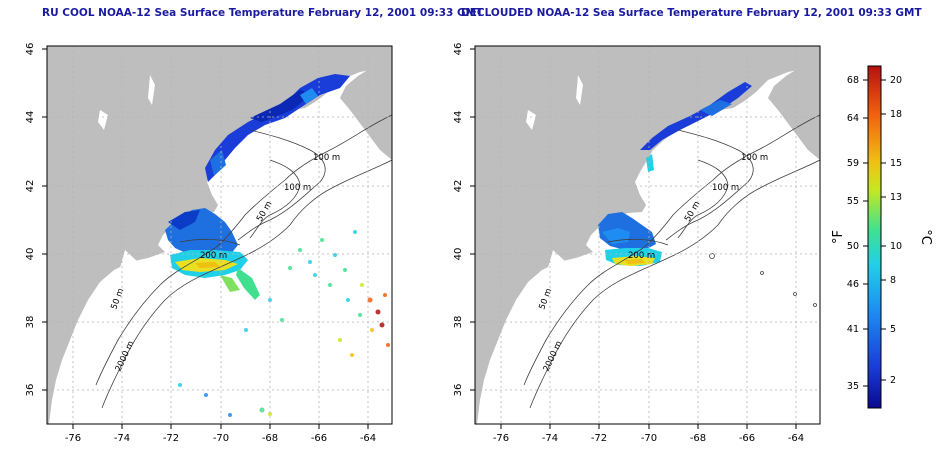  What do you see at coordinates (896, 114) in the screenshot?
I see `colorbar-celsius-tick: 18` at bounding box center [896, 114].